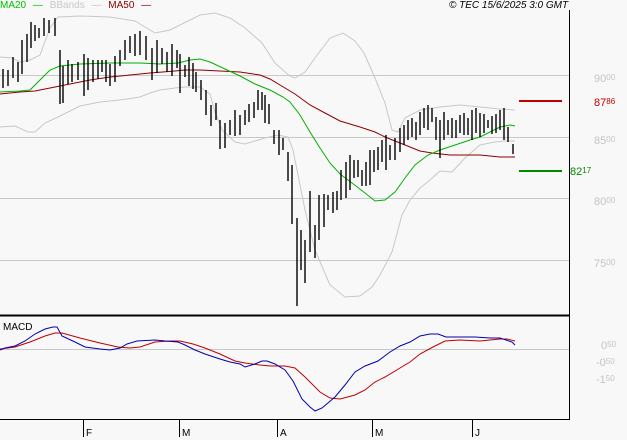  I want to click on x-label-apr: A, so click(283, 433).